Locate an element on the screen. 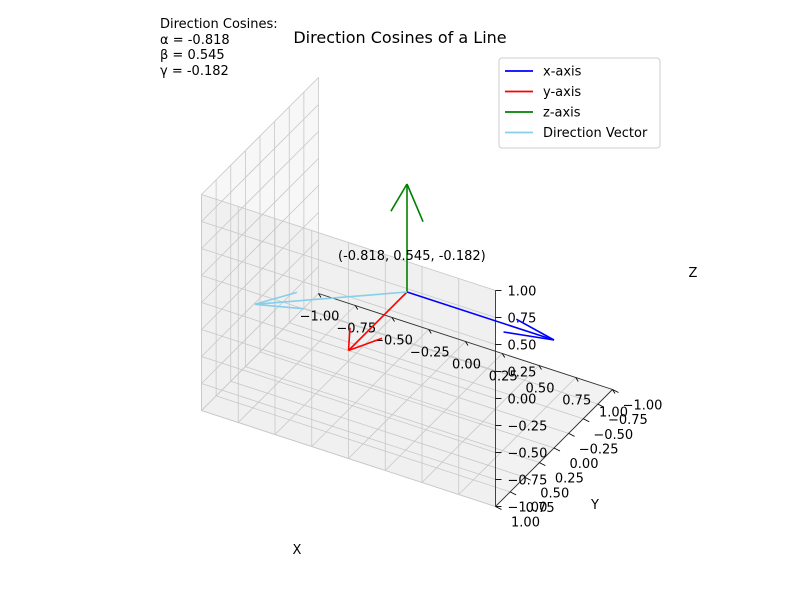 This screenshot has width=800, height=600. alpha-value: α = -0.818 is located at coordinates (195, 40).